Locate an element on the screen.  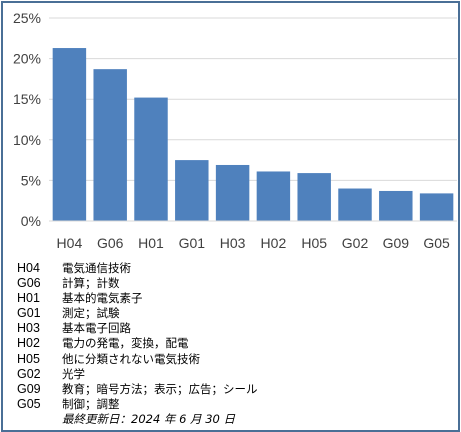
legend-description: 測定；試験 is located at coordinates (91, 313).